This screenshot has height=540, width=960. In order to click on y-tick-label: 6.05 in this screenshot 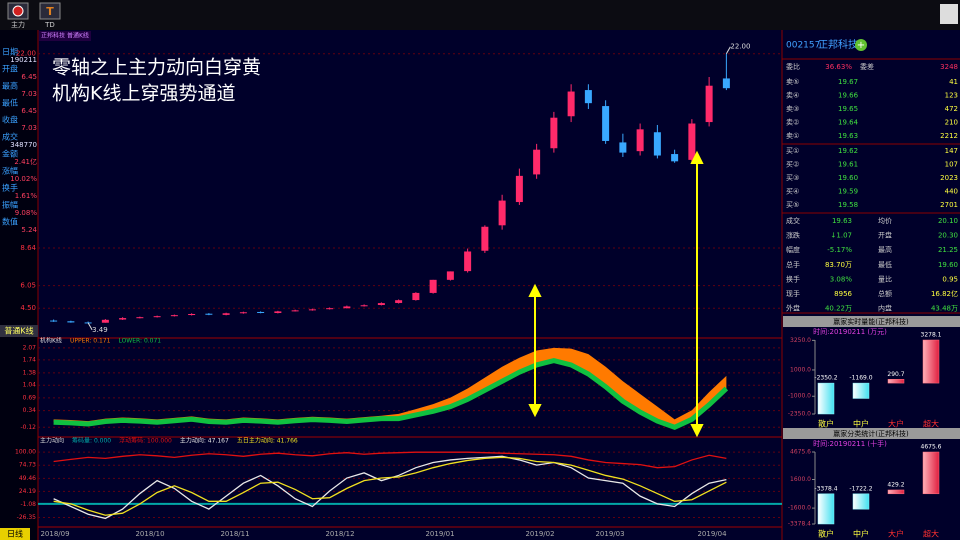, I will do `click(28, 286)`.